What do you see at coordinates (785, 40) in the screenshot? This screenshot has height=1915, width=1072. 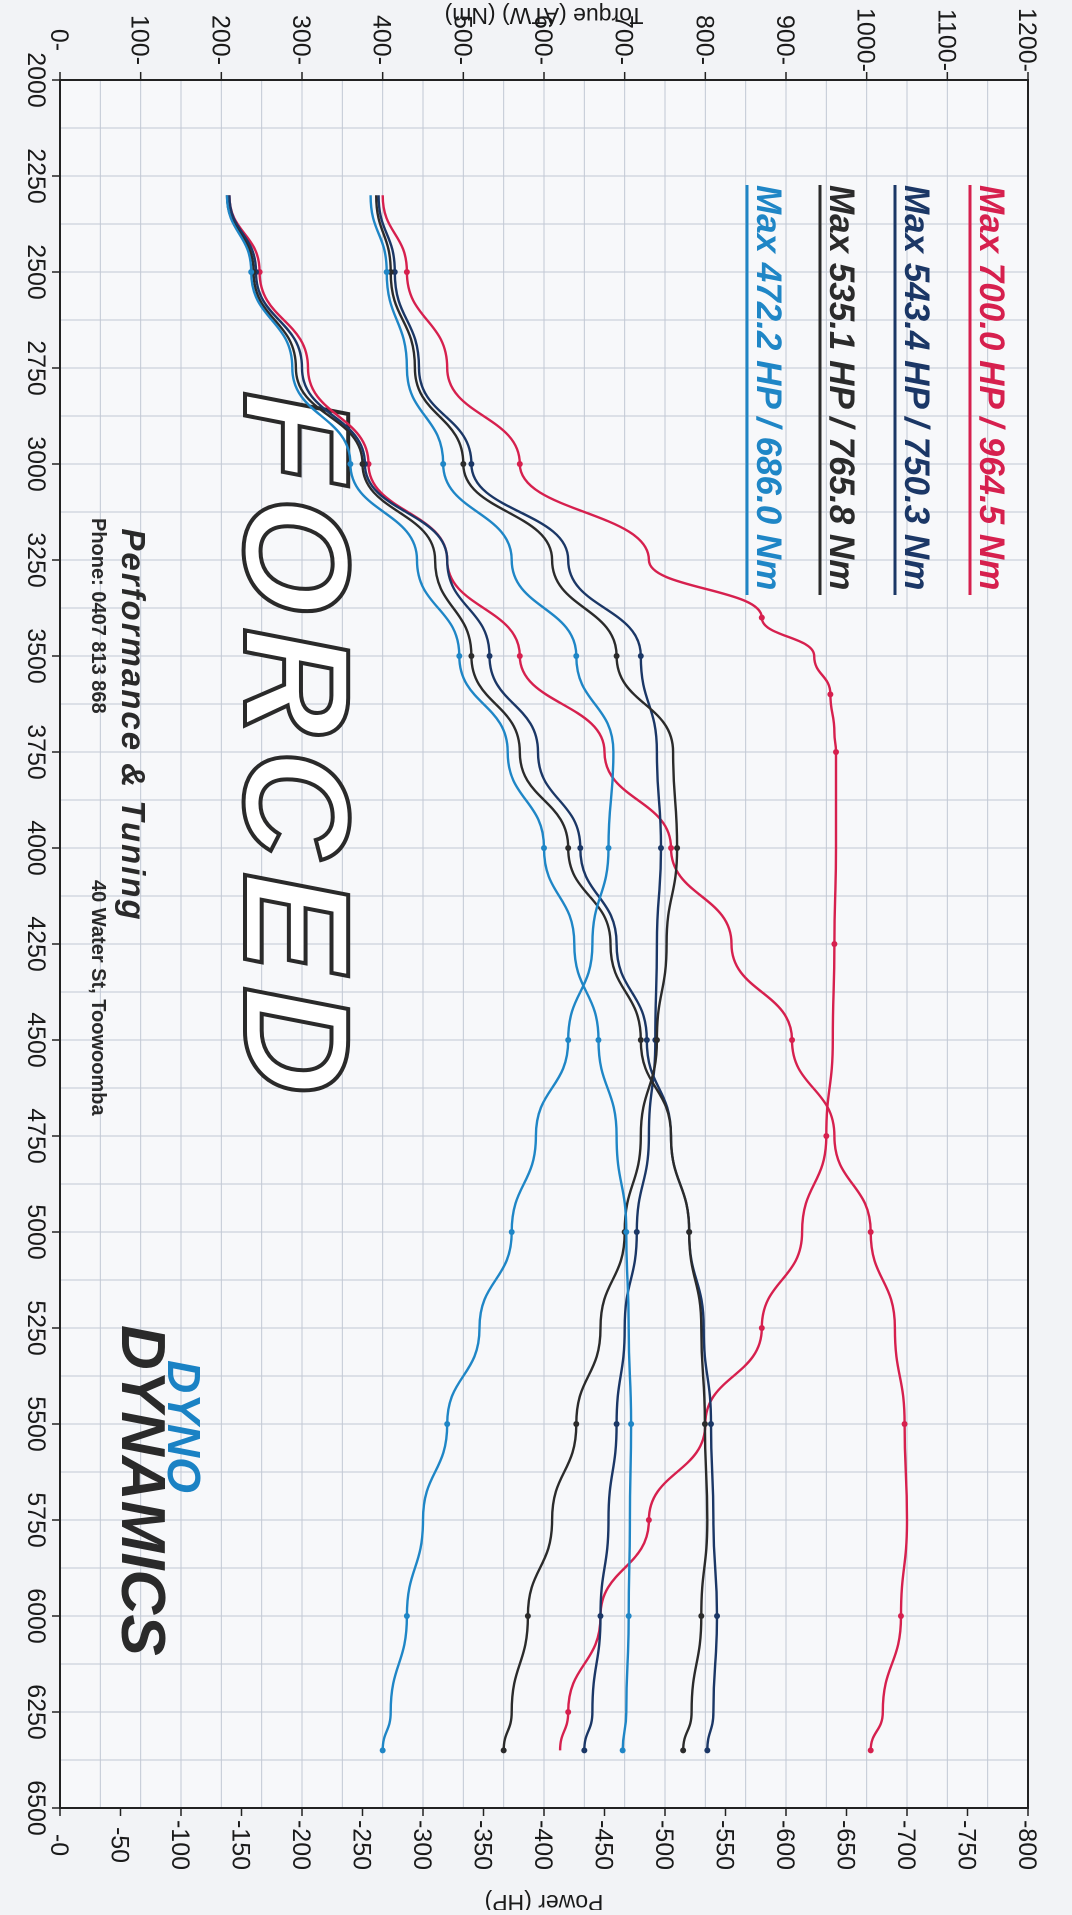 I see `torque-tick: 900-` at bounding box center [785, 40].